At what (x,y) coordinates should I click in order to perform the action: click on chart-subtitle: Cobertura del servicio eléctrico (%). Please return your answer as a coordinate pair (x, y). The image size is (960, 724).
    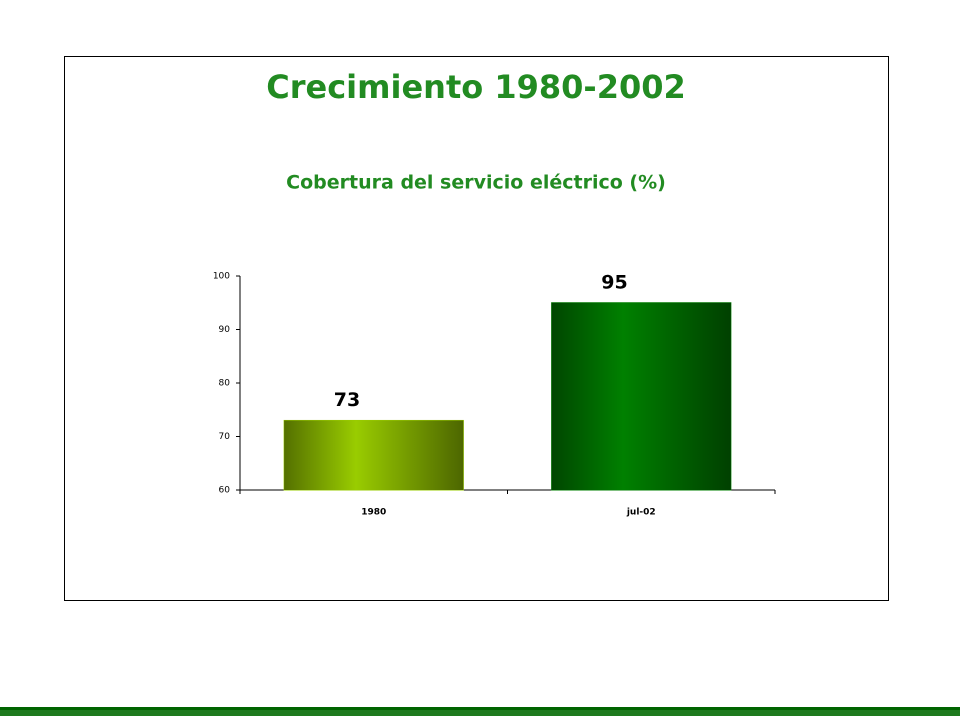
    Looking at the image, I should click on (476, 183).